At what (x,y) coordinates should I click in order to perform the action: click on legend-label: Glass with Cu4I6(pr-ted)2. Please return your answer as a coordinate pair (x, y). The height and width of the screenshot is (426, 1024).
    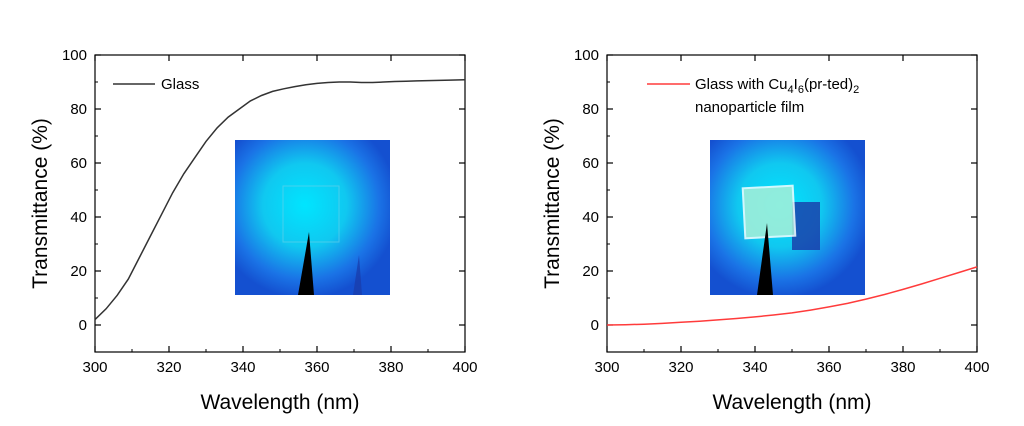
    Looking at the image, I should click on (777, 86).